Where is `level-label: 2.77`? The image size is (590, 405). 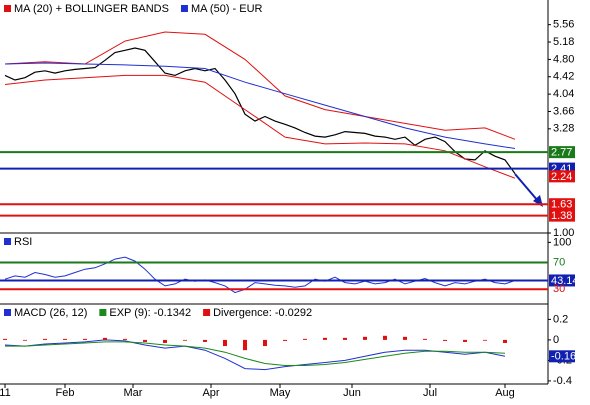 level-label: 2.77 is located at coordinates (561, 153).